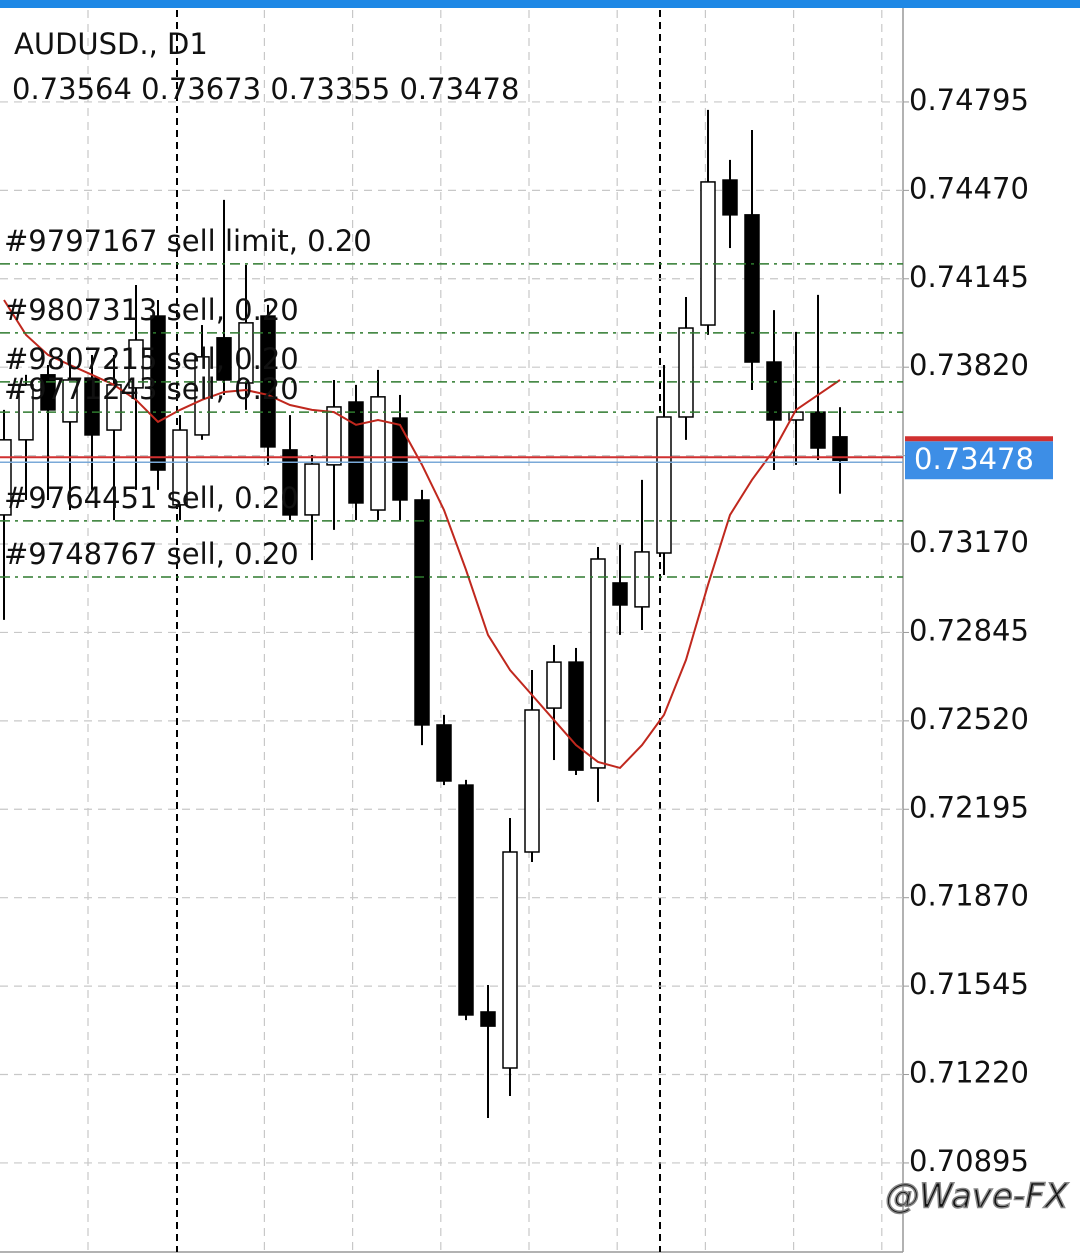 The height and width of the screenshot is (1257, 1080). Describe the element at coordinates (969, 630) in the screenshot. I see `y-tick-label: 0.72845` at that location.